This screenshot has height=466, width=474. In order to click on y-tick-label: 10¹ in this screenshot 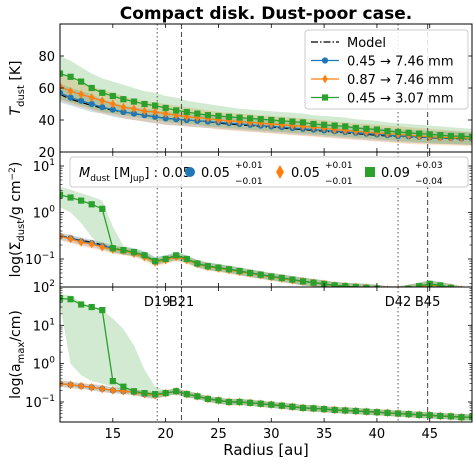, I will do `click(44, 325)`.